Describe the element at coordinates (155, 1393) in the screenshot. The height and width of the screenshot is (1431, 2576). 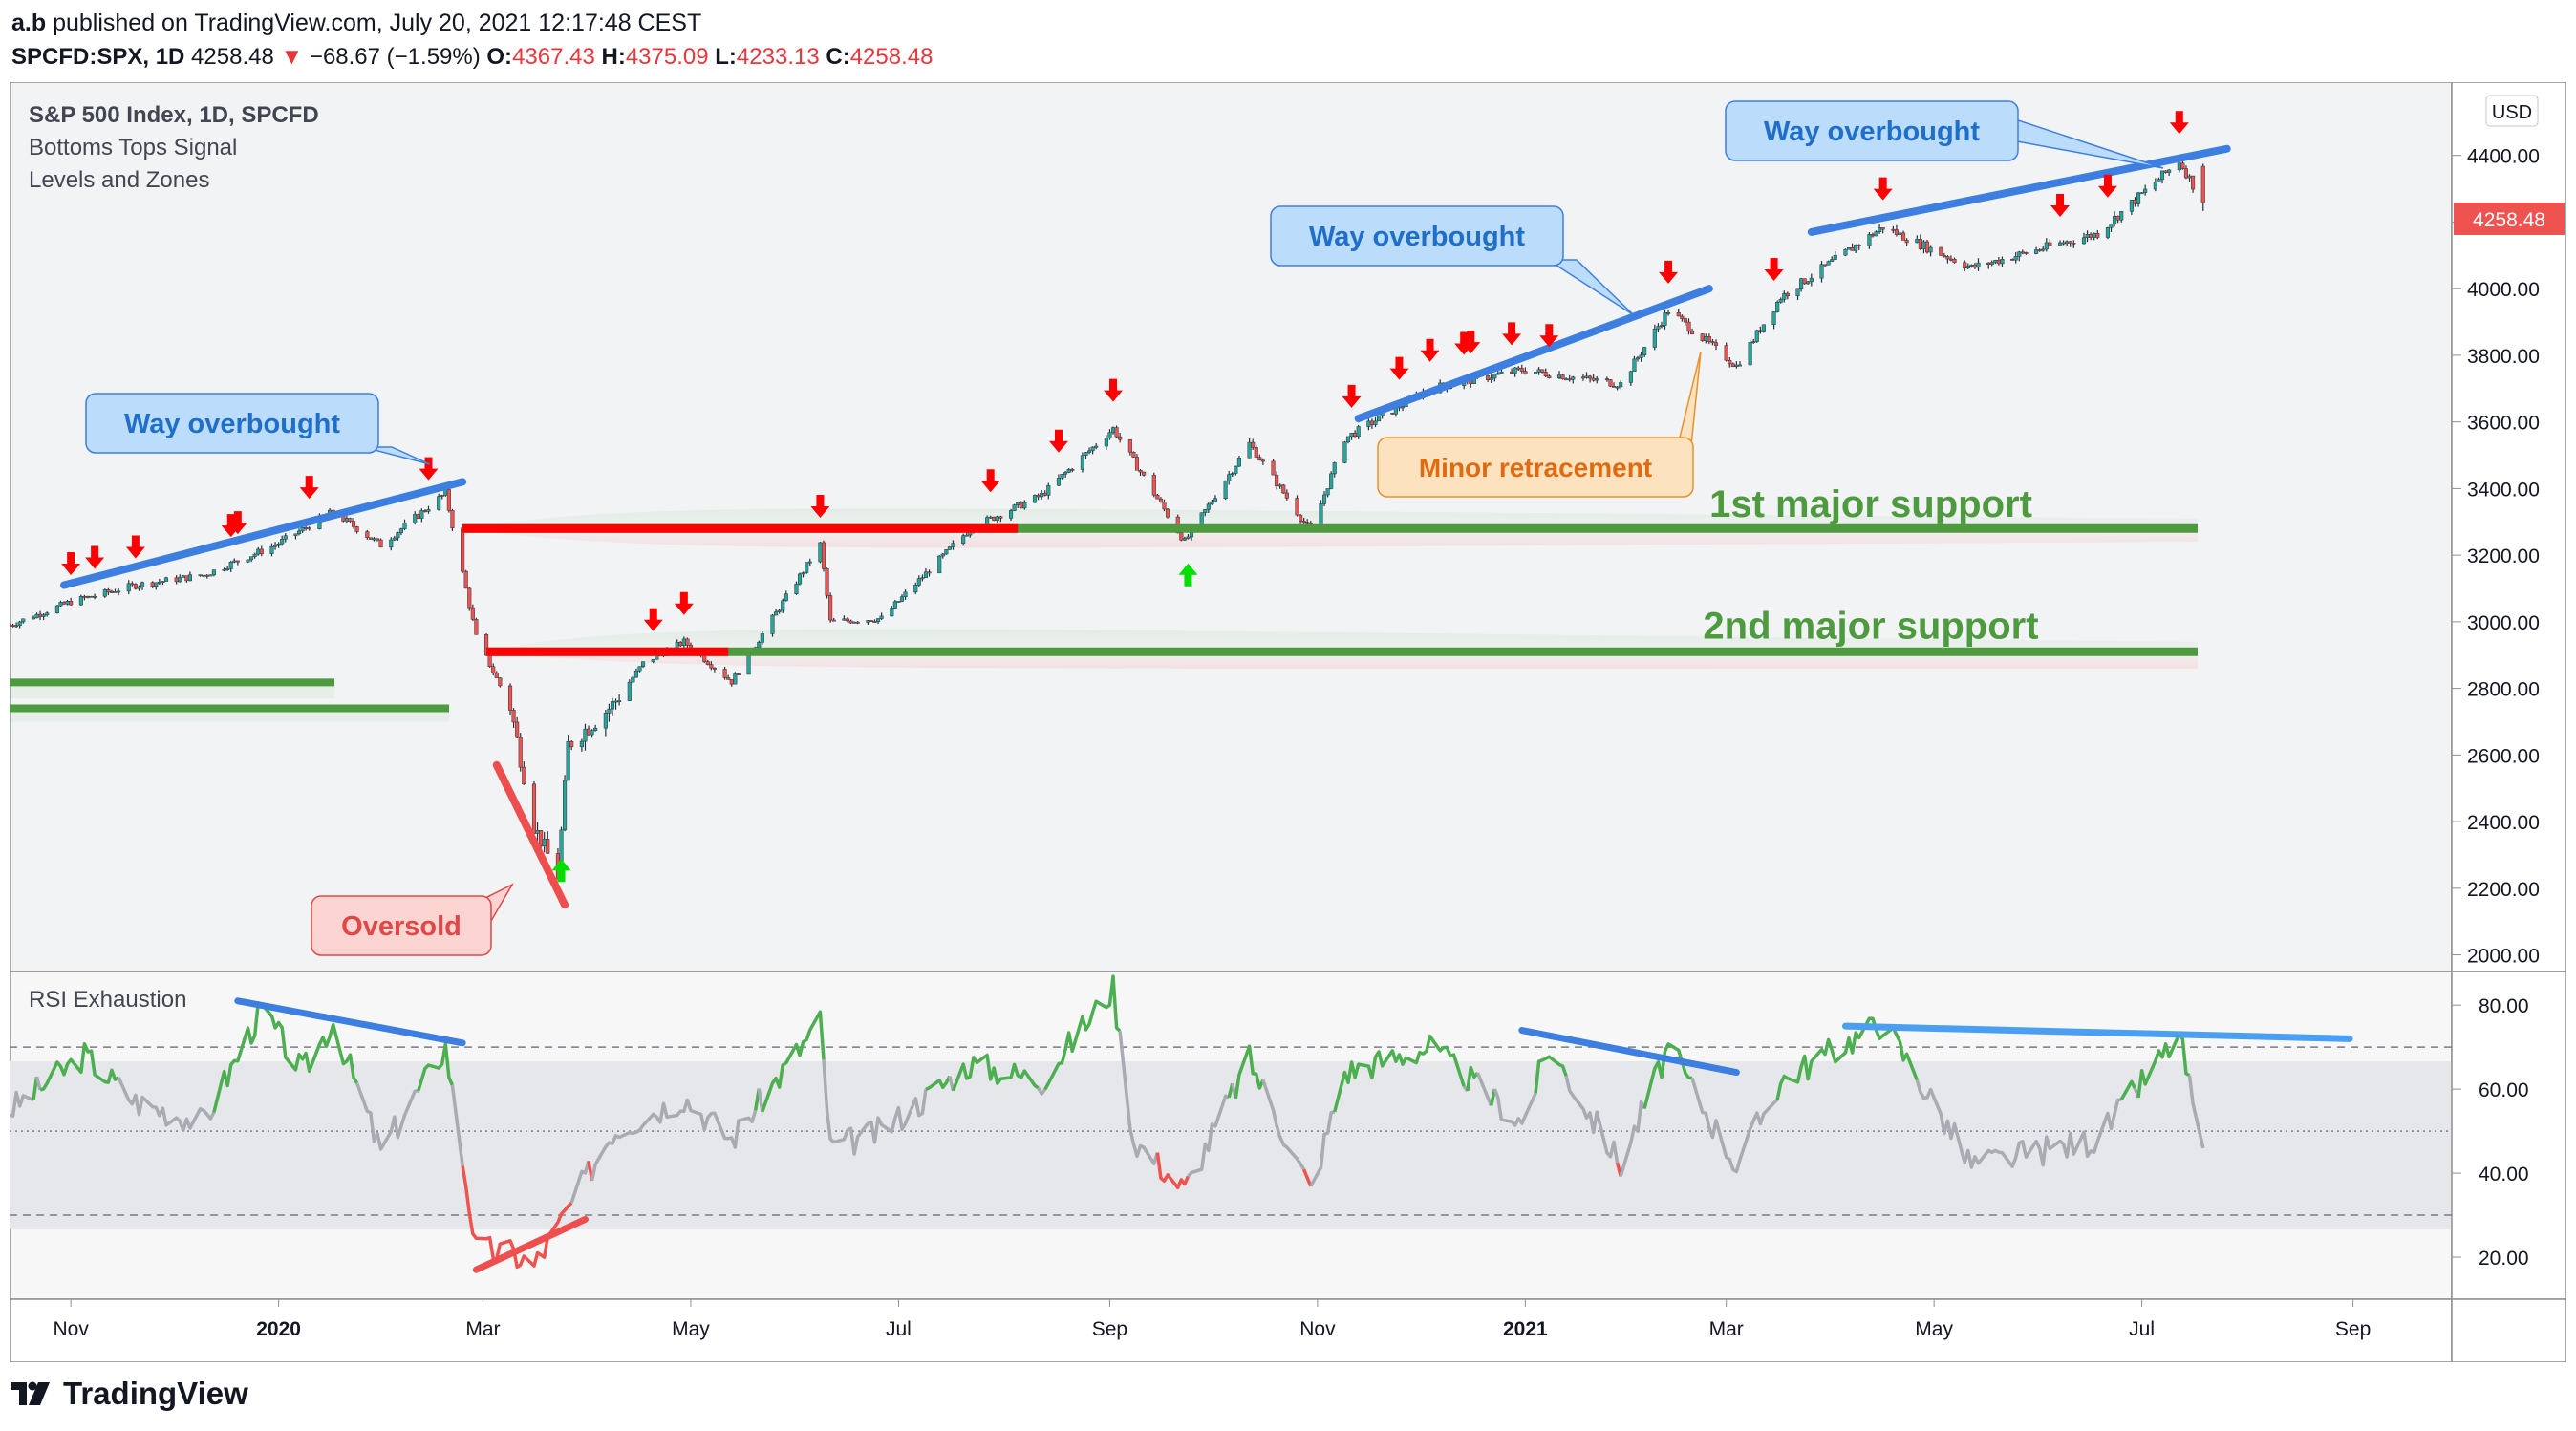
I see `brand-name: TradingView` at that location.